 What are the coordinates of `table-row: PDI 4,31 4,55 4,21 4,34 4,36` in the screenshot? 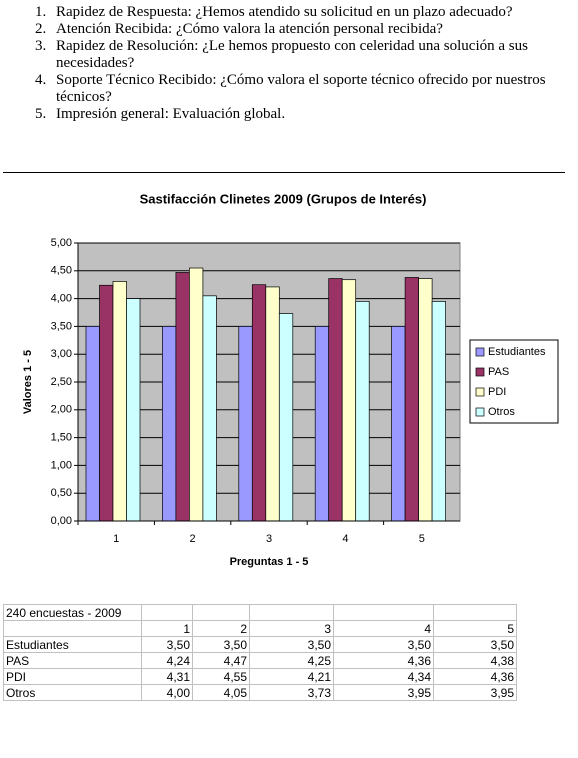 It's located at (260, 676).